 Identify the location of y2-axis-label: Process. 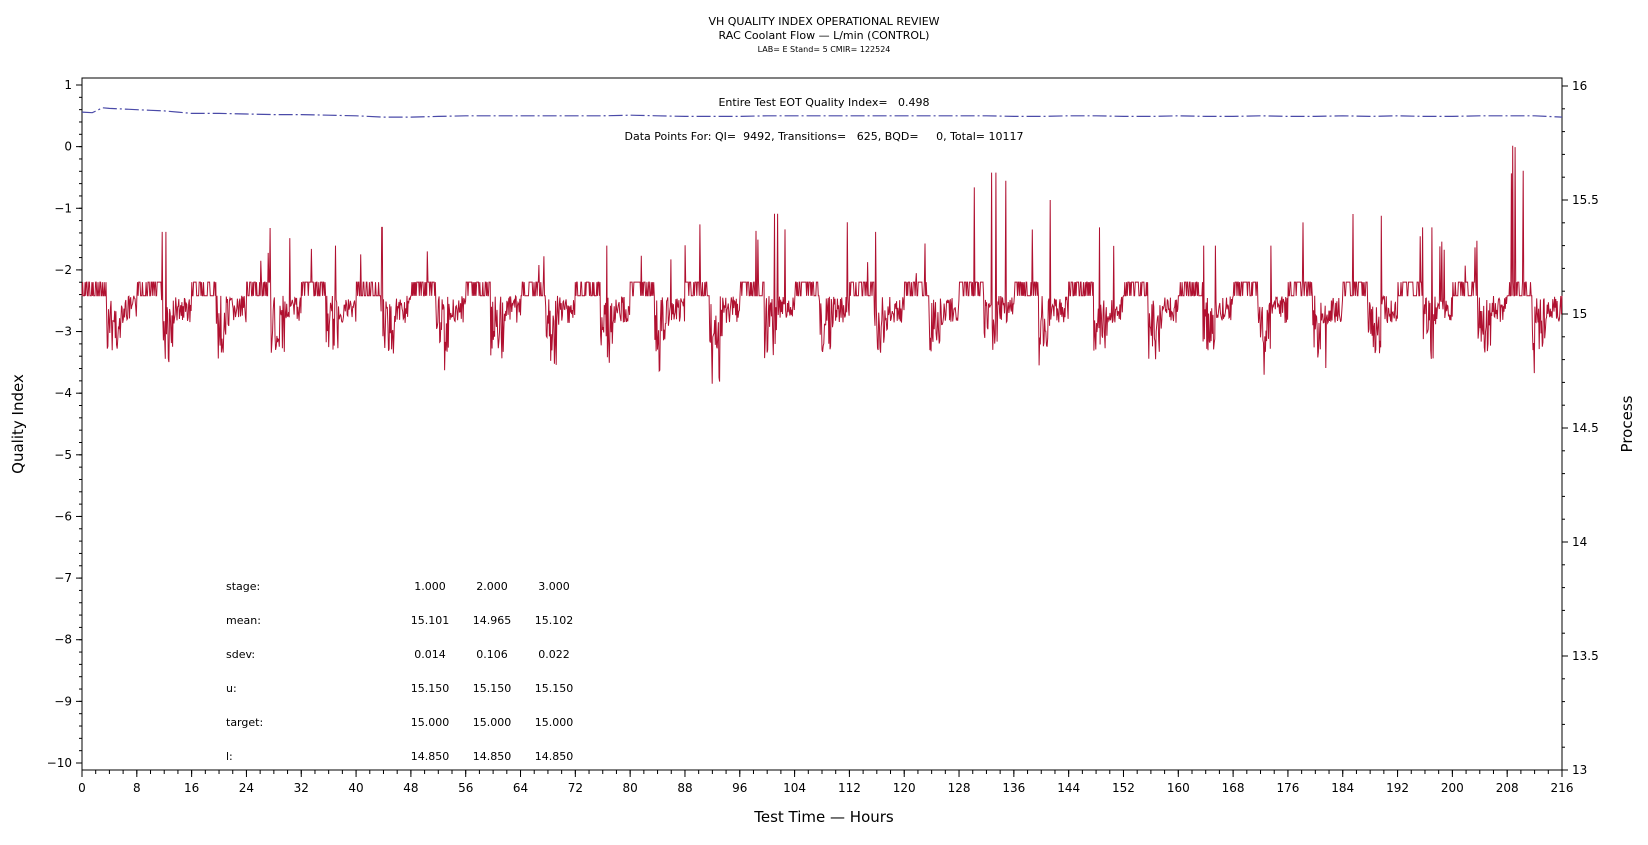
(1627, 423).